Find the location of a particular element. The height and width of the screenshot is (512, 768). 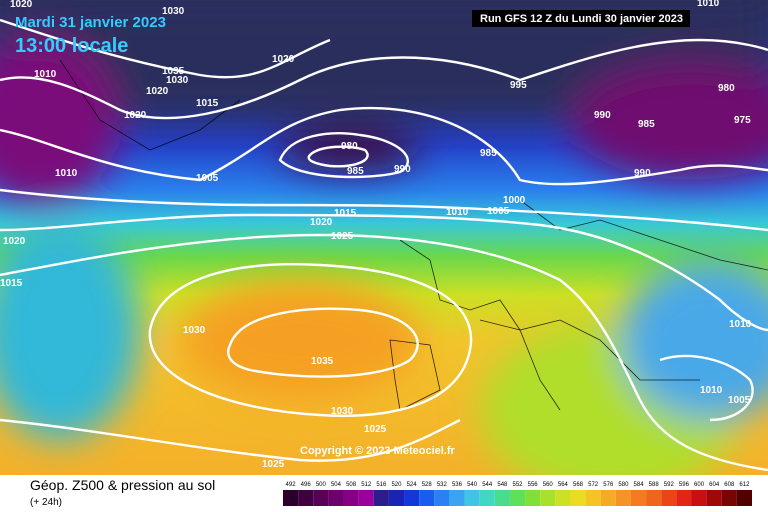

time: 13:00 locale is located at coordinates (71, 46).